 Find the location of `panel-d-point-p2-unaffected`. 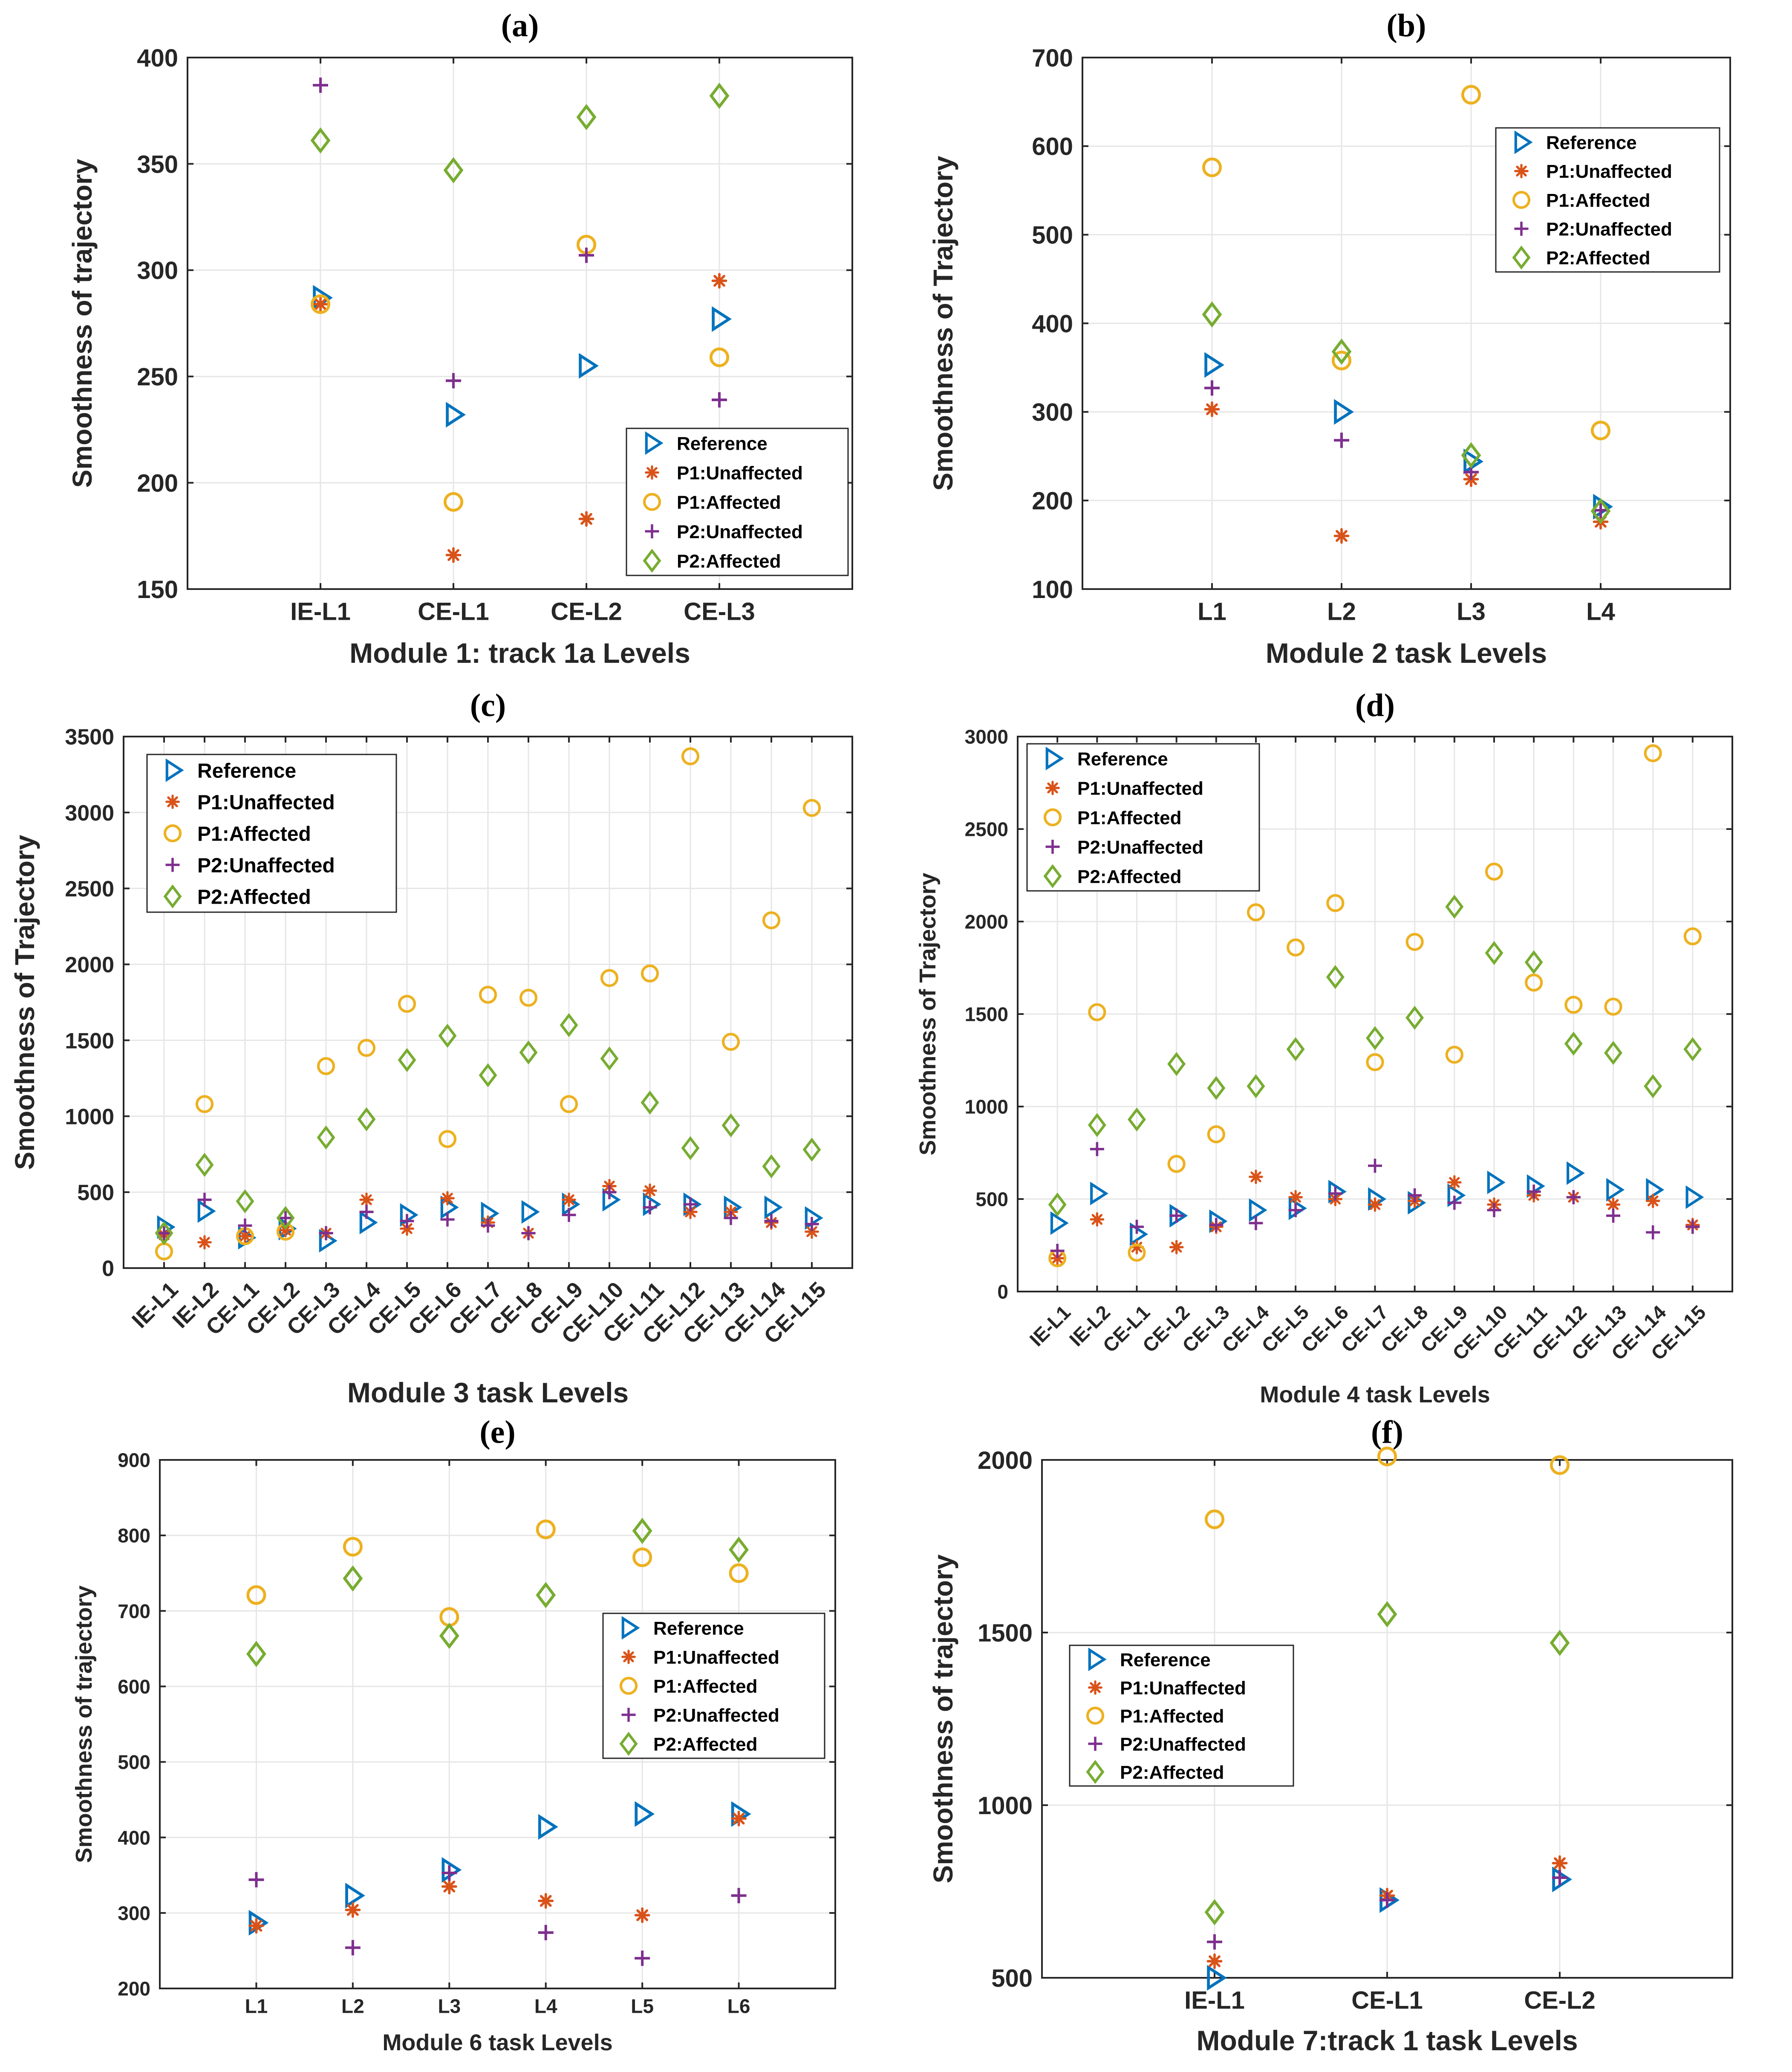

panel-d-point-p2-unaffected is located at coordinates (1137, 1227).